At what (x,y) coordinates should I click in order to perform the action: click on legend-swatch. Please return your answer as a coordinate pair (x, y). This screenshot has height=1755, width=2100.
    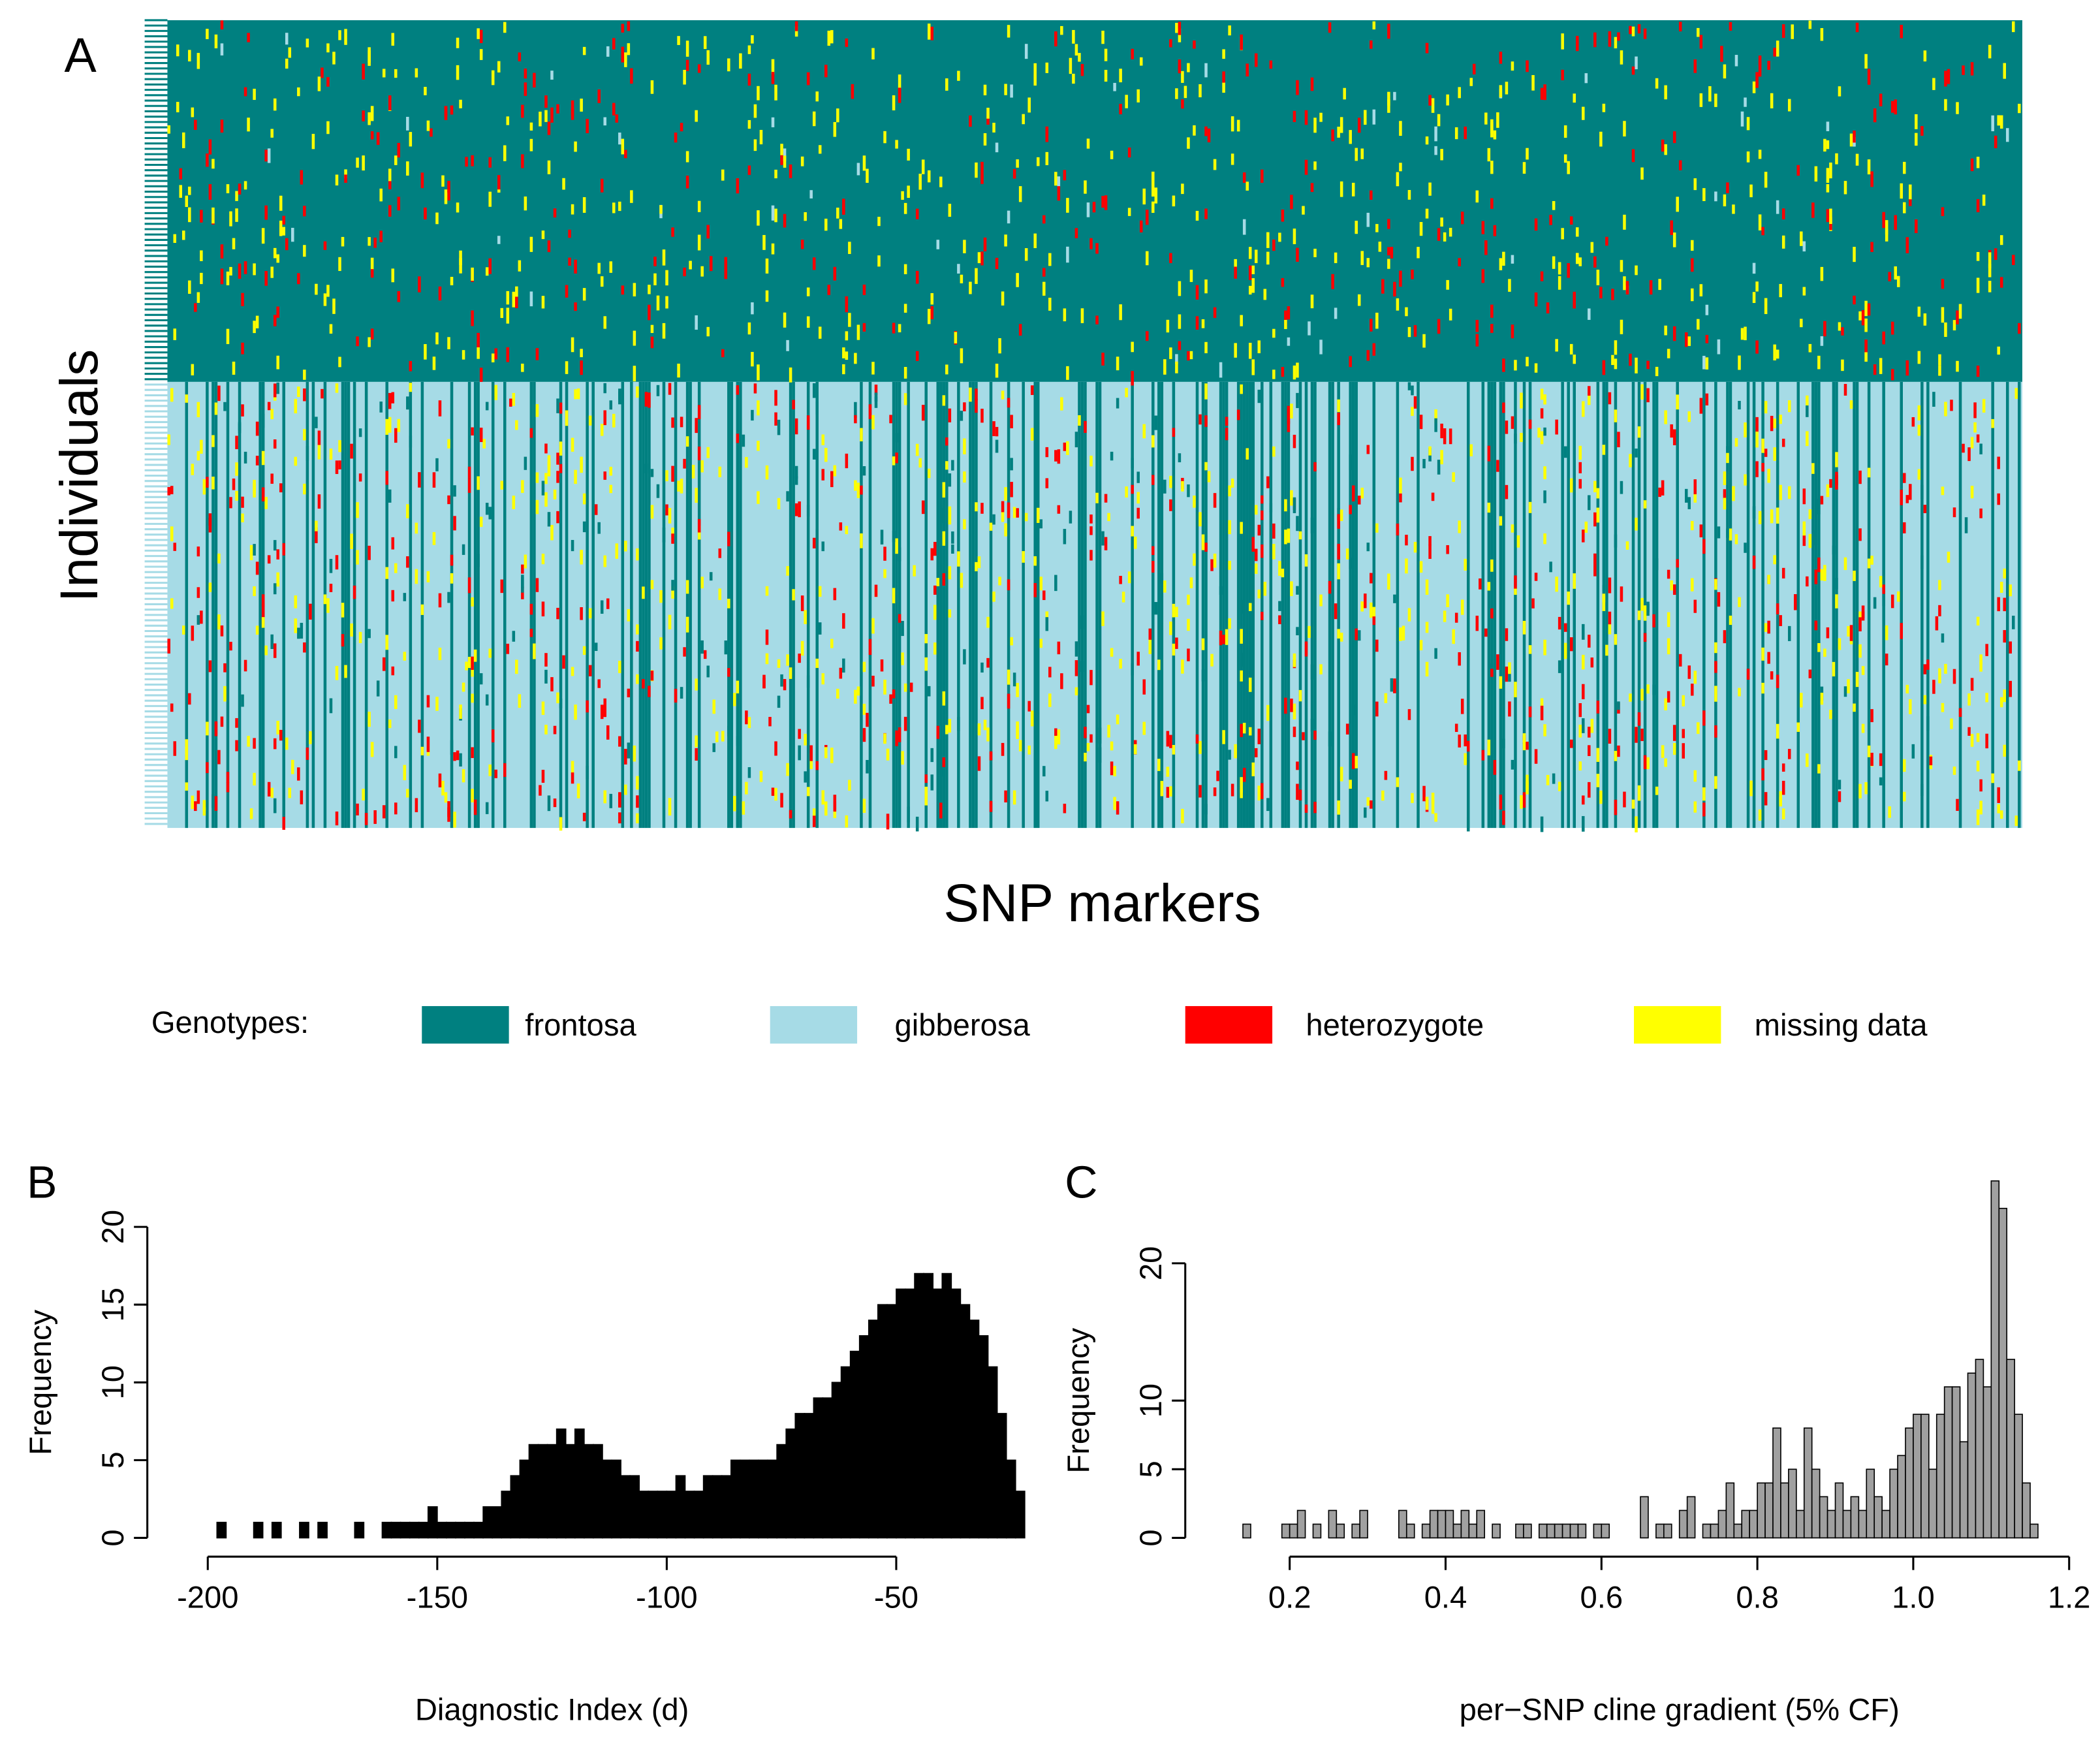
    Looking at the image, I should click on (465, 1024).